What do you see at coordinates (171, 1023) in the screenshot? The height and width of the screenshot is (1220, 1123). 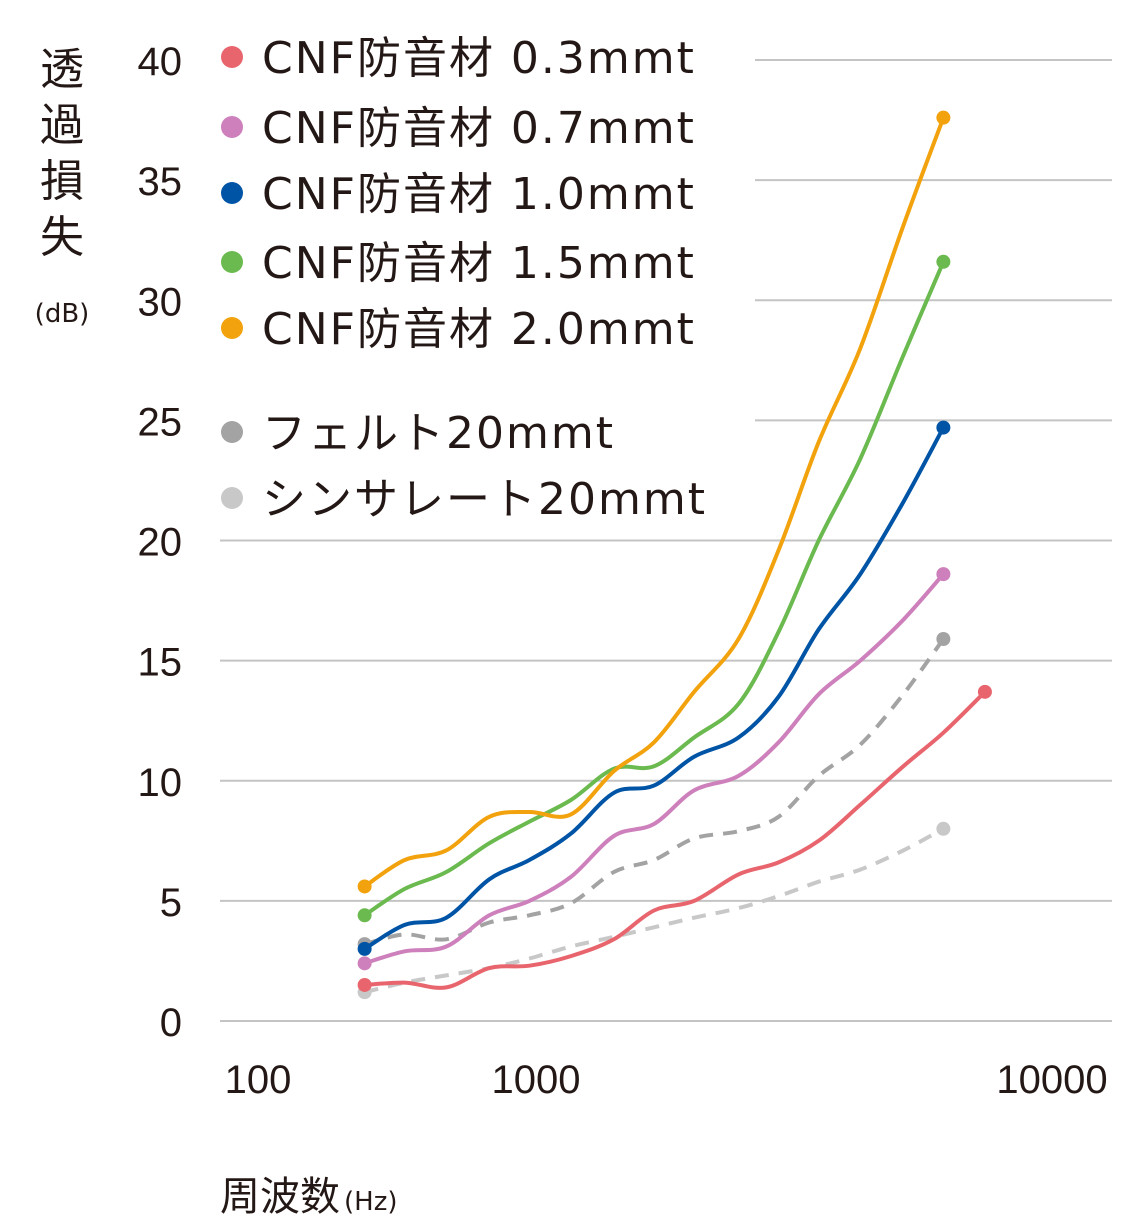 I see `y-tick-label: 0` at bounding box center [171, 1023].